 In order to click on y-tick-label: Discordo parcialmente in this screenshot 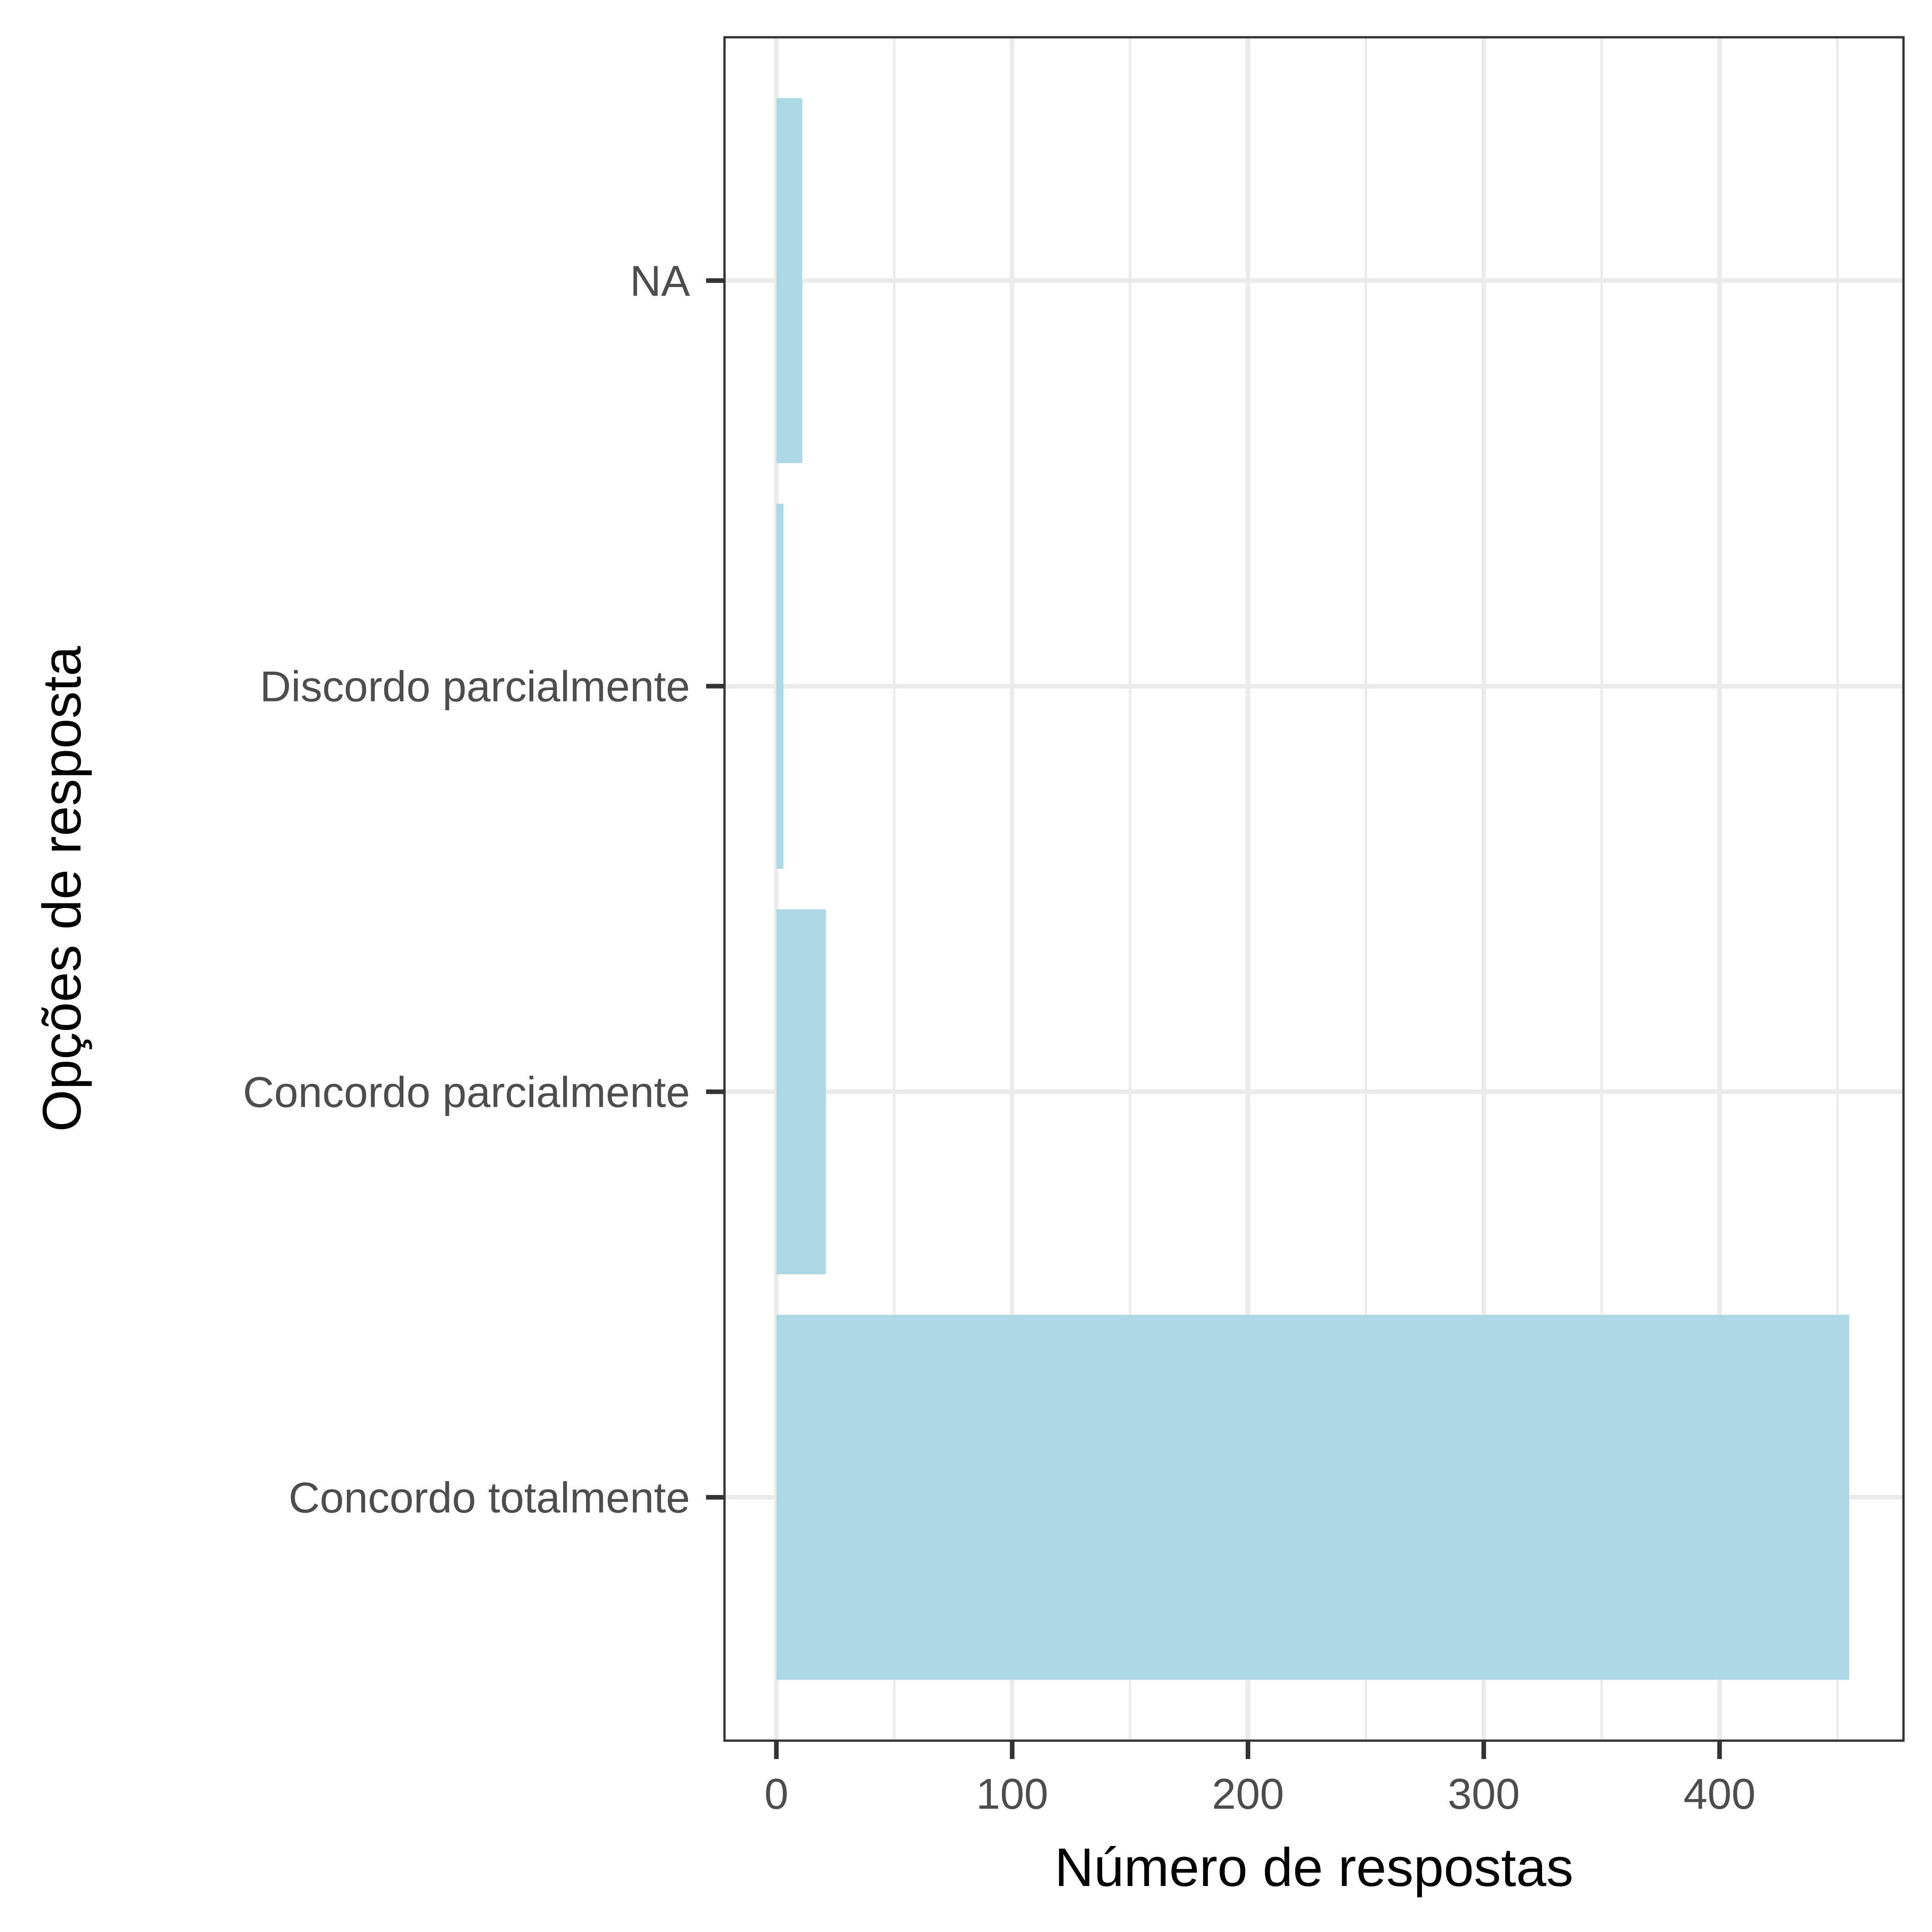, I will do `click(475, 686)`.